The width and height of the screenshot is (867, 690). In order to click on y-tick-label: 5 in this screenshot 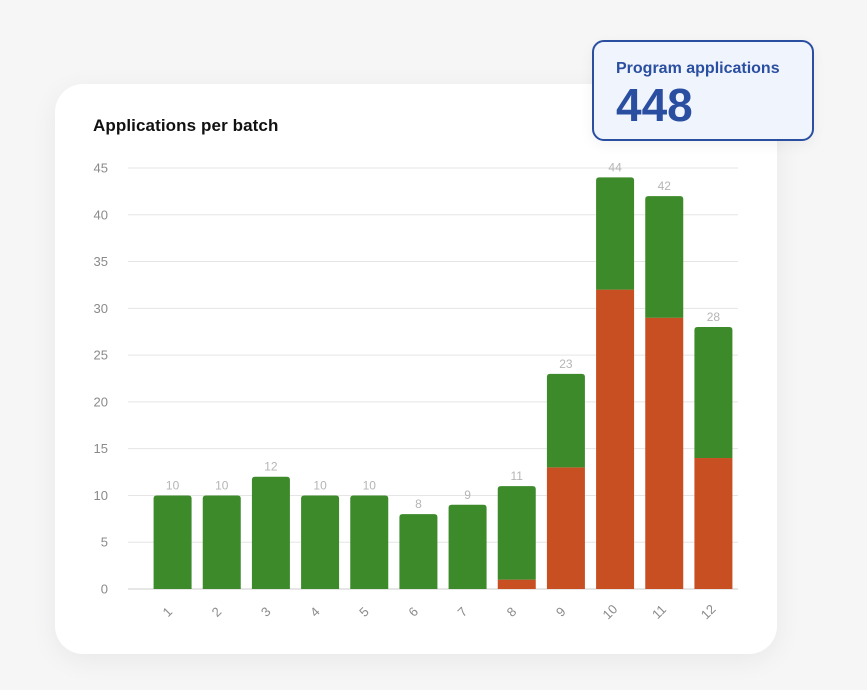, I will do `click(104, 542)`.